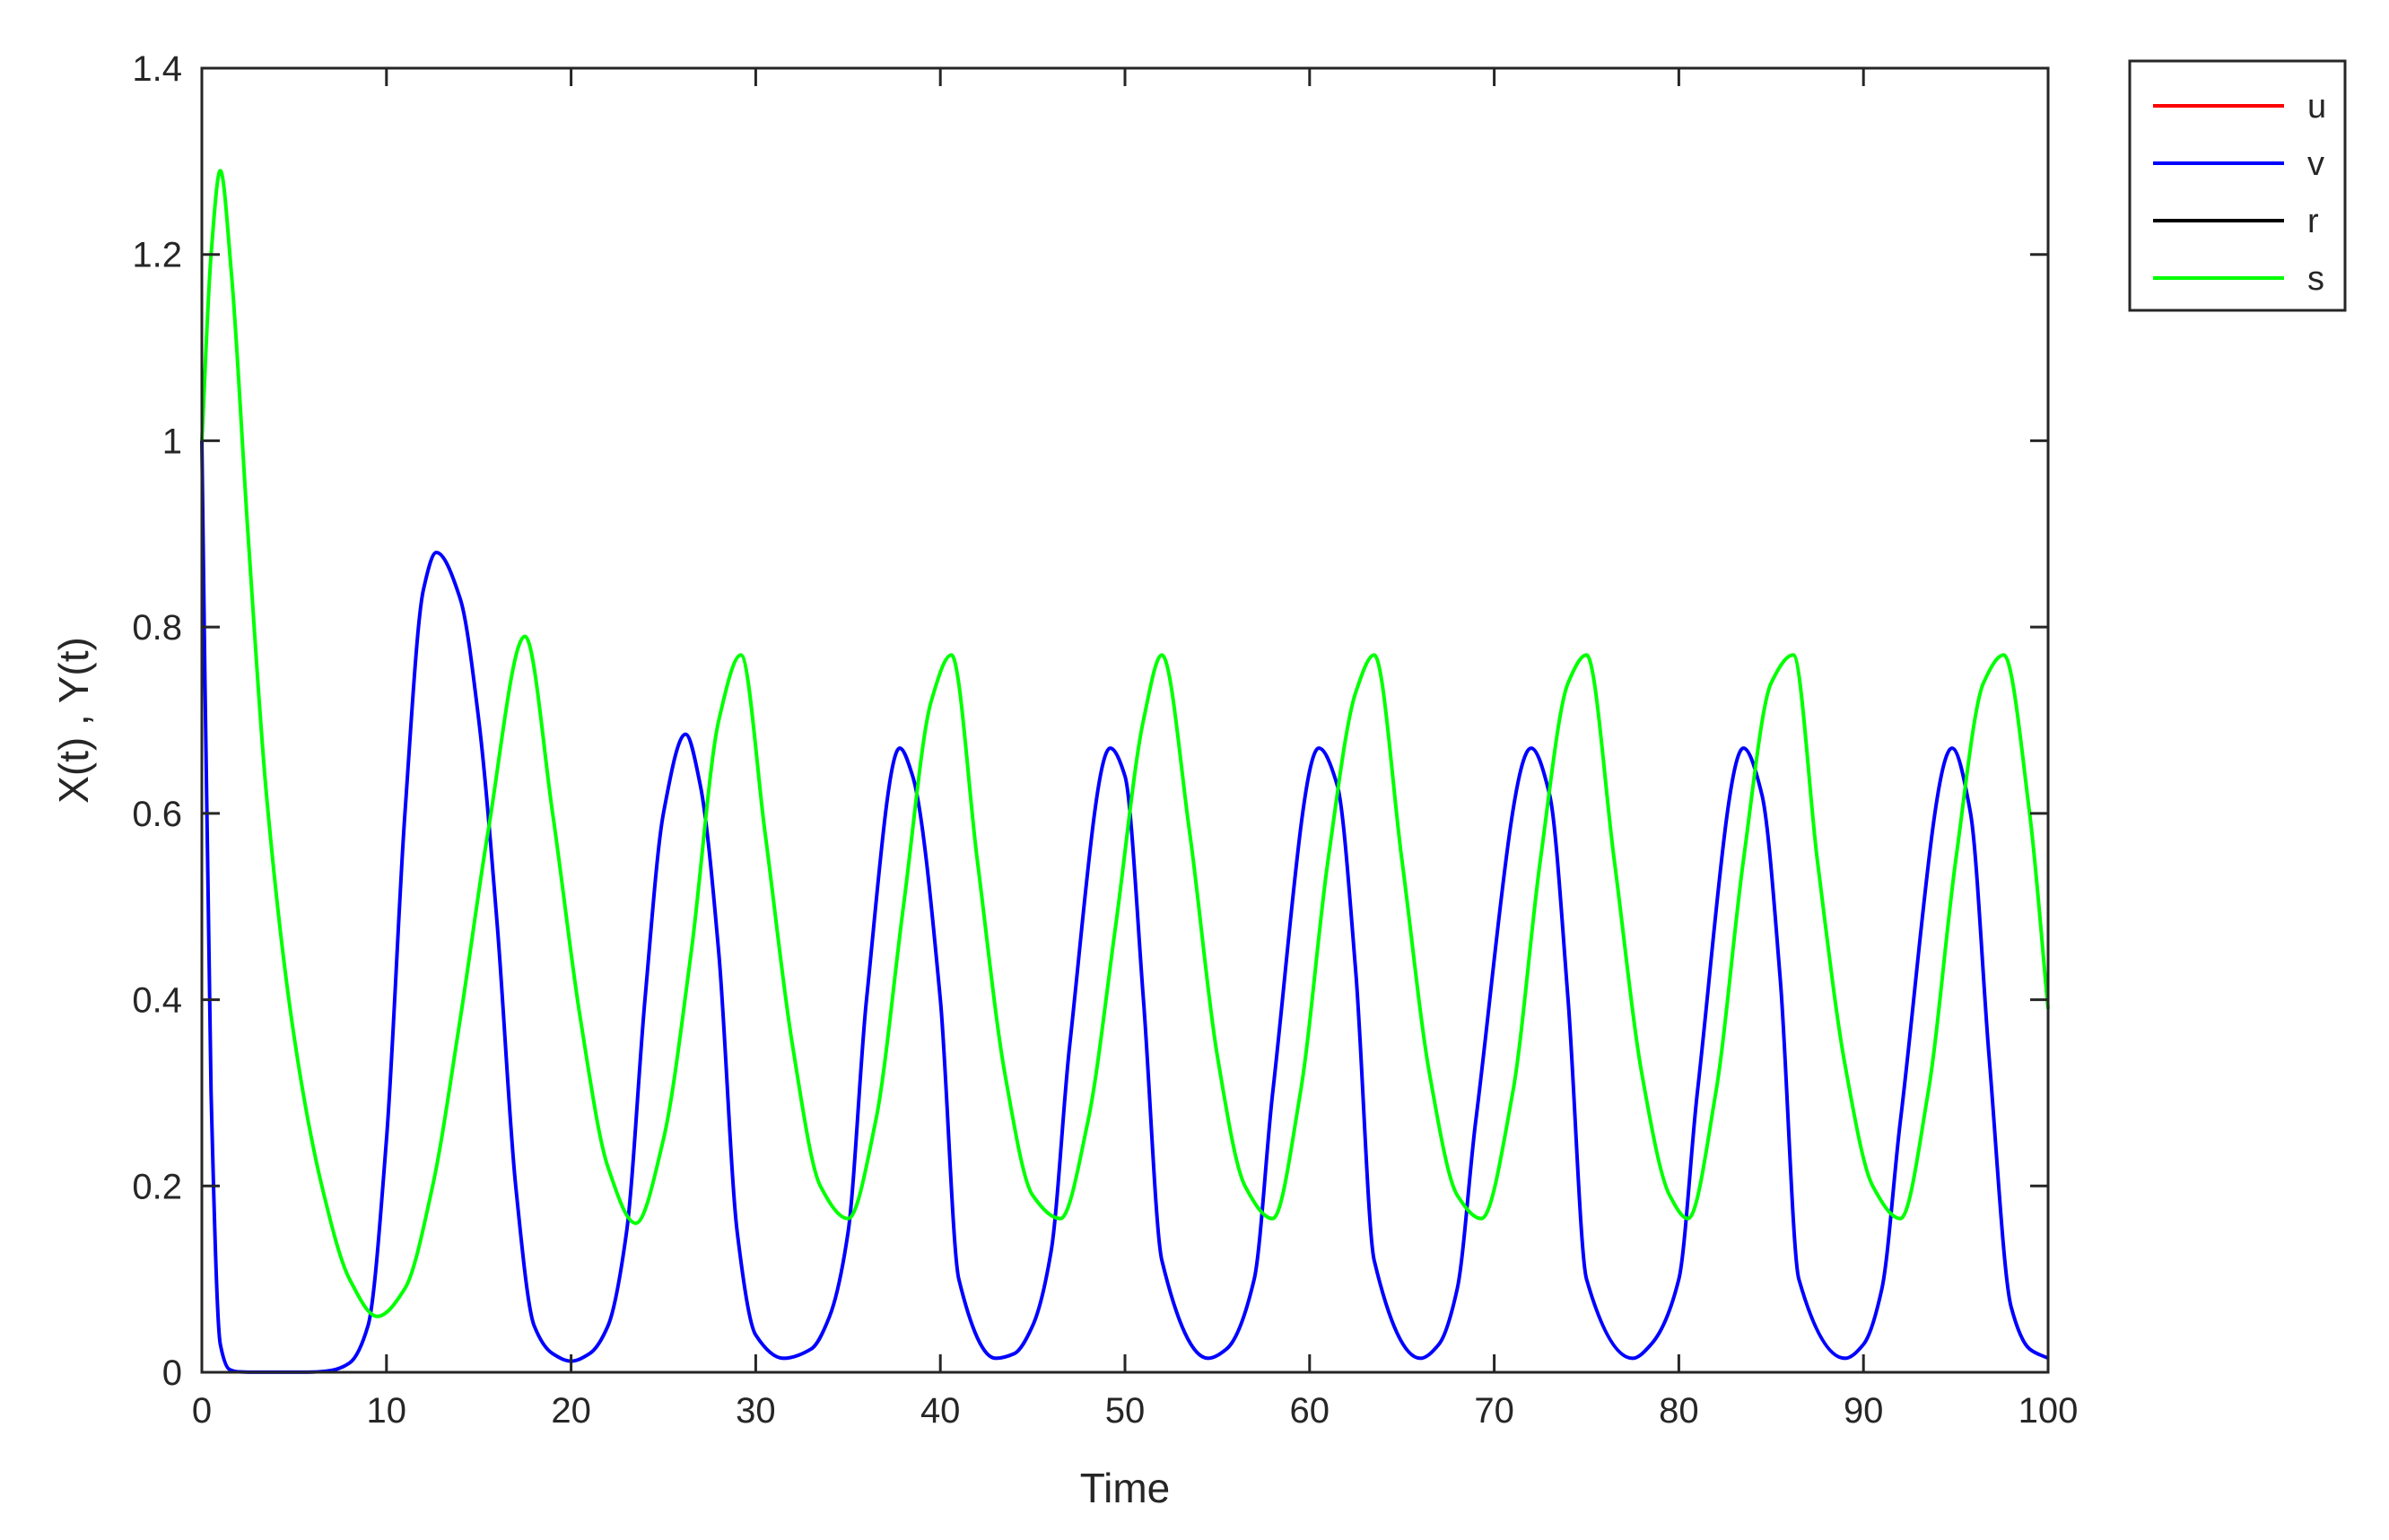 The width and height of the screenshot is (2389, 1540). What do you see at coordinates (1125, 1411) in the screenshot?
I see `x-tick-label: 50` at bounding box center [1125, 1411].